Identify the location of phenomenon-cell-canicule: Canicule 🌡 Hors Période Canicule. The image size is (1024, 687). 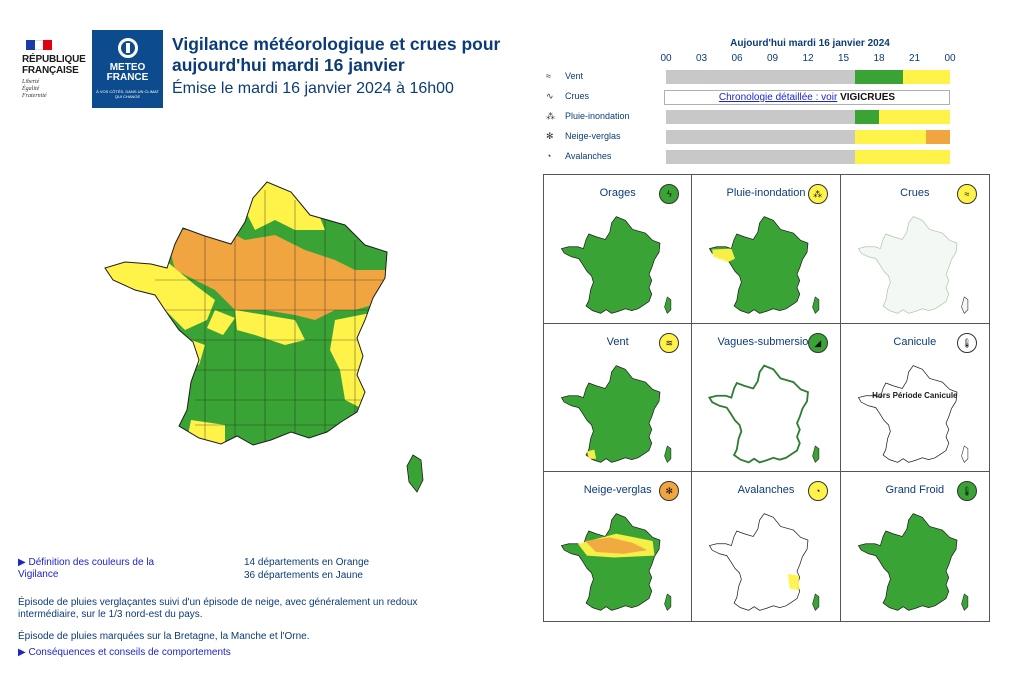
(914, 398).